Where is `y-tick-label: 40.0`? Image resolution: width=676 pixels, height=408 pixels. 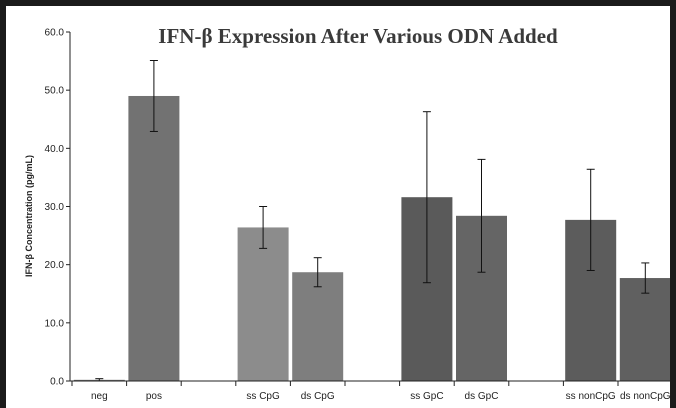 y-tick-label: 40.0 is located at coordinates (55, 149).